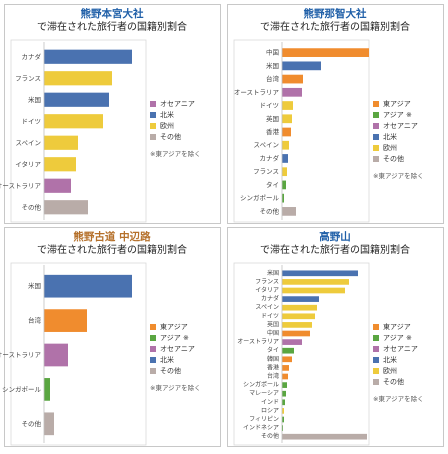 This screenshot has height=454, width=448. What do you see at coordinates (273, 350) in the screenshot?
I see `category-label: タイ` at bounding box center [273, 350].